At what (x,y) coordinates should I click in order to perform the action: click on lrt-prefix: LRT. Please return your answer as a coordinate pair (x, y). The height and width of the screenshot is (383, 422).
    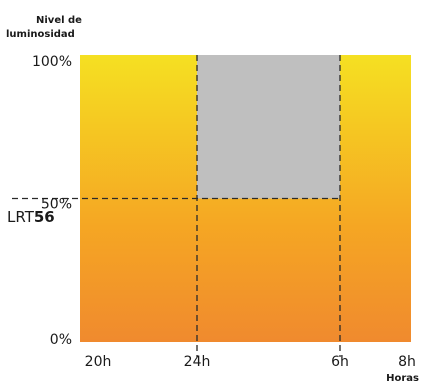
    Looking at the image, I should click on (21, 217).